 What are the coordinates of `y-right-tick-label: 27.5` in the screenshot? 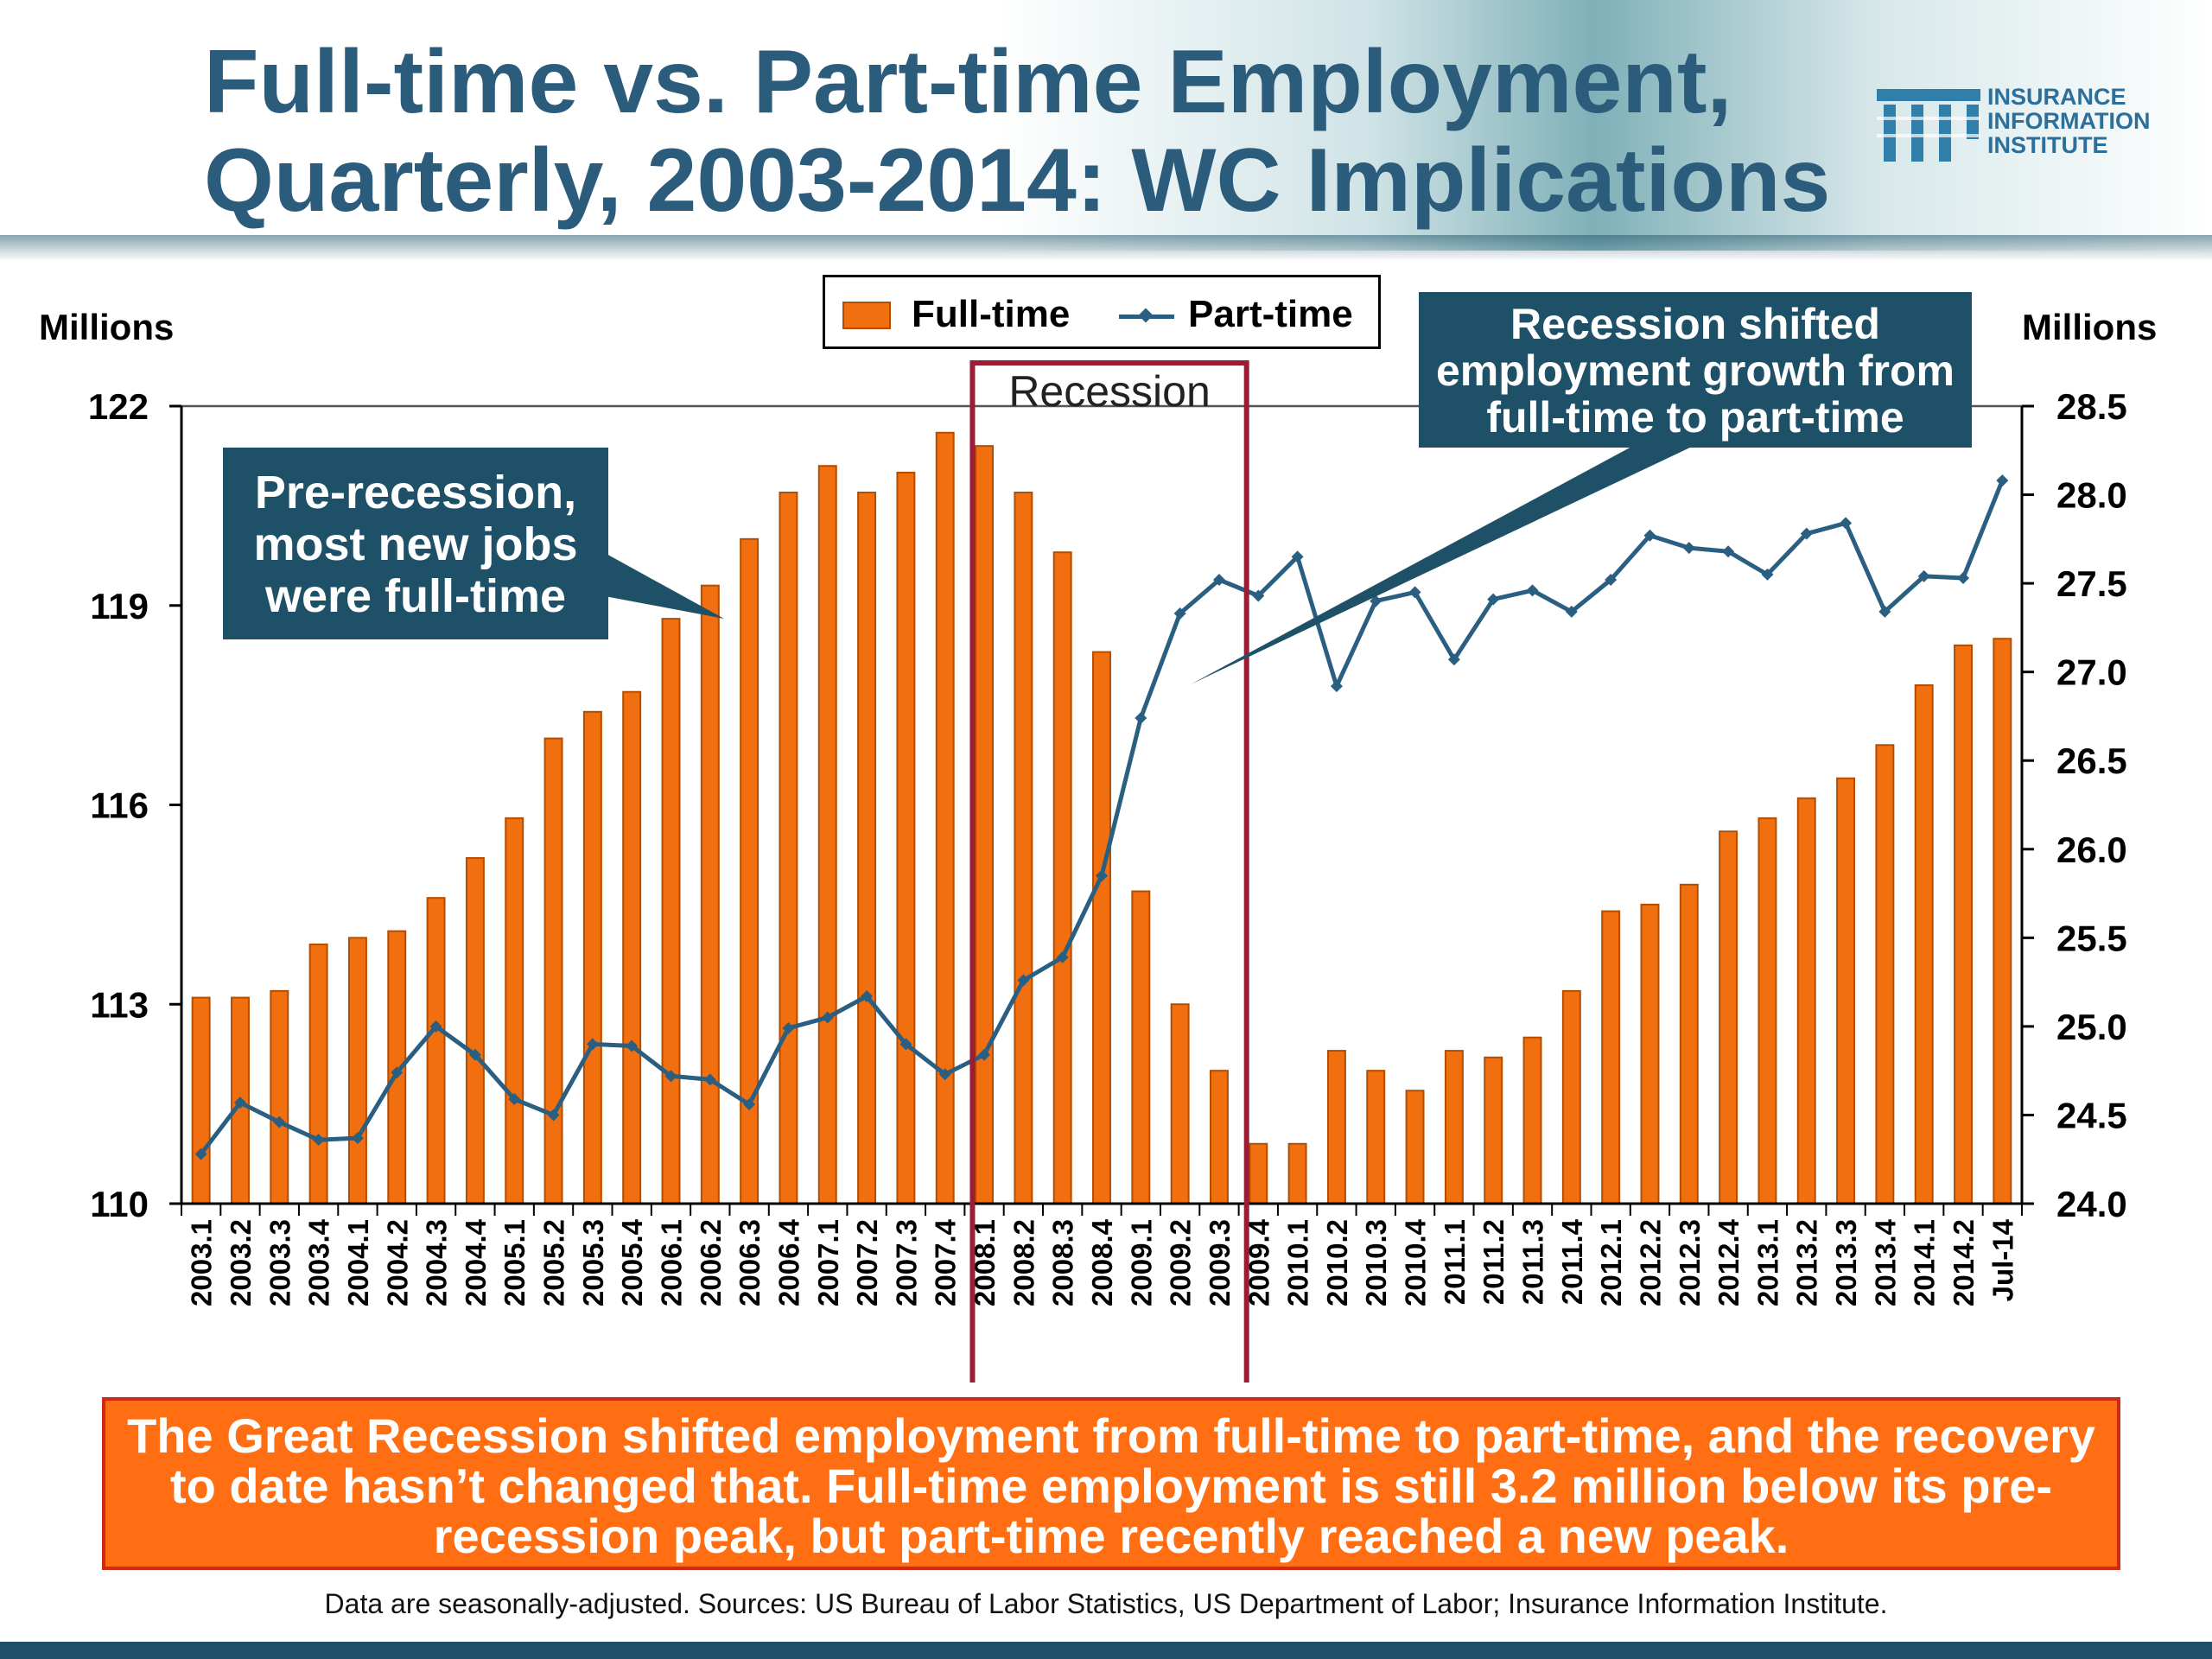 It's located at (2091, 583).